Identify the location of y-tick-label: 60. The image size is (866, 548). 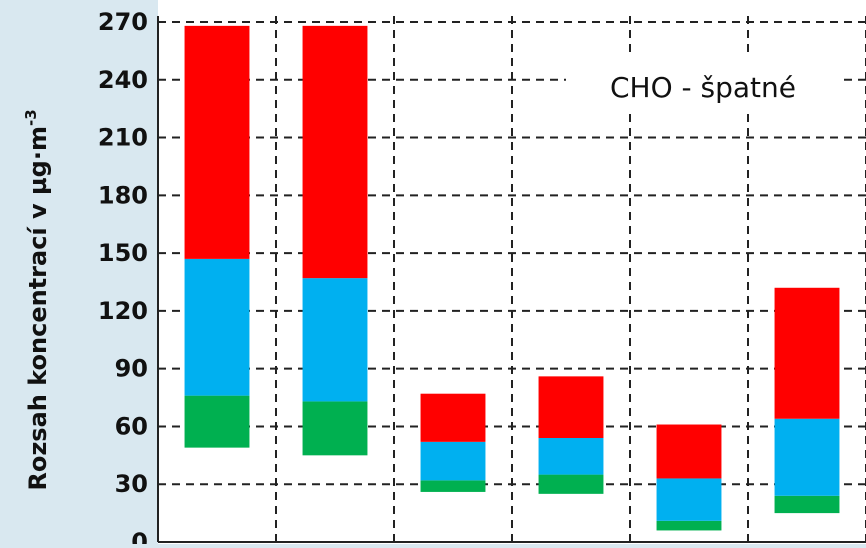
(131, 426).